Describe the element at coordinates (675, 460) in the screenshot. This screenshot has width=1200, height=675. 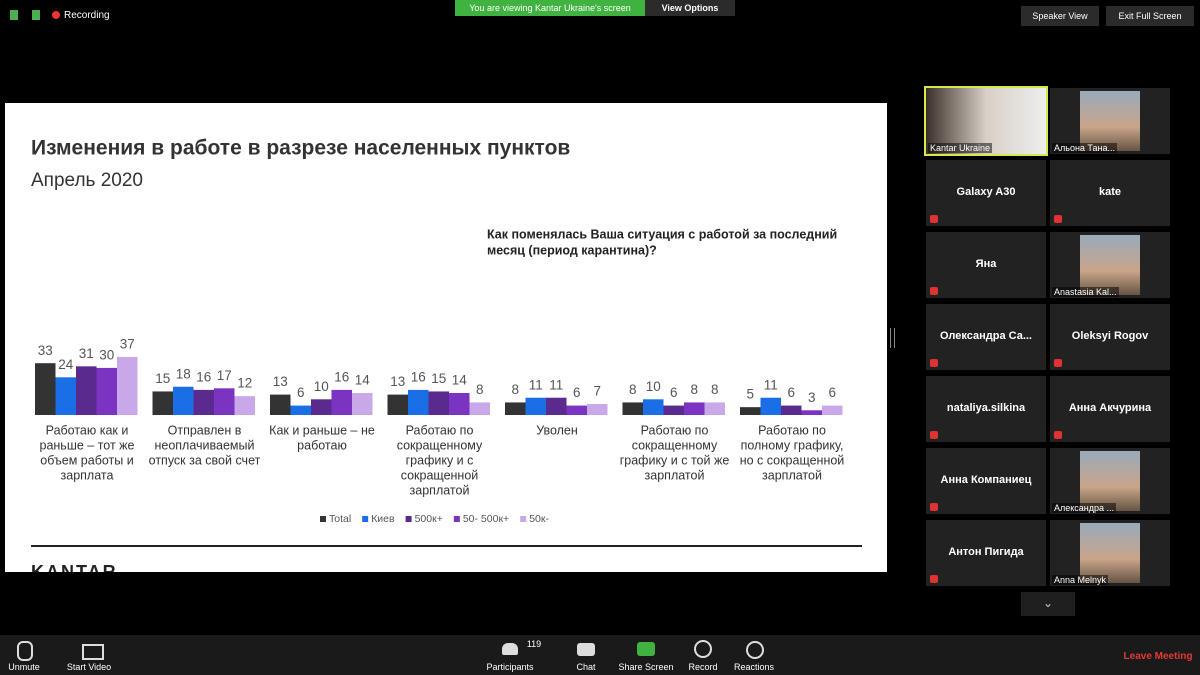
I see `category-label: графику и с той же` at that location.